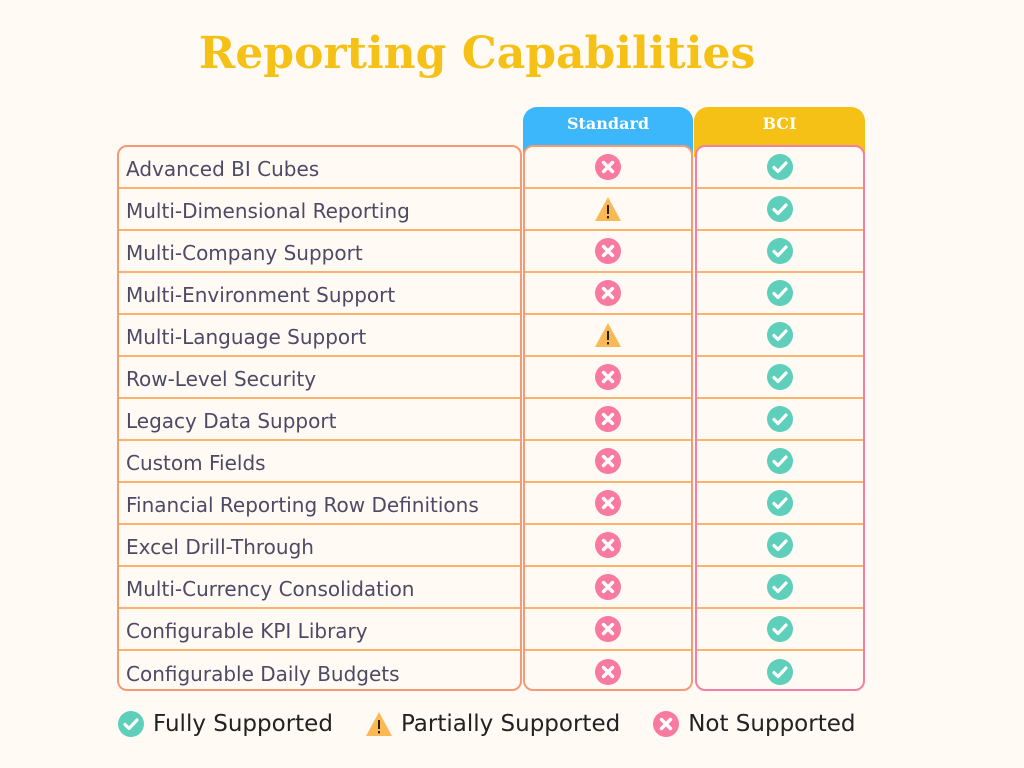  Describe the element at coordinates (510, 724) in the screenshot. I see `legend-partial-label: Partially Supported` at that location.